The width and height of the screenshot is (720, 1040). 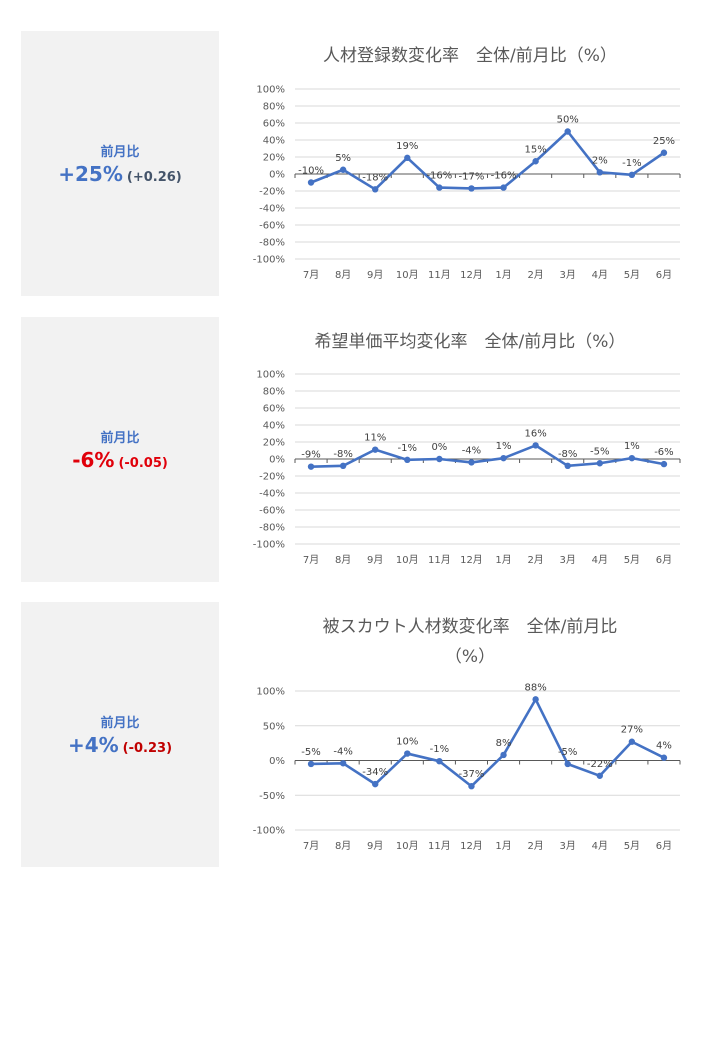 I want to click on data-label: -18%, so click(x=375, y=177).